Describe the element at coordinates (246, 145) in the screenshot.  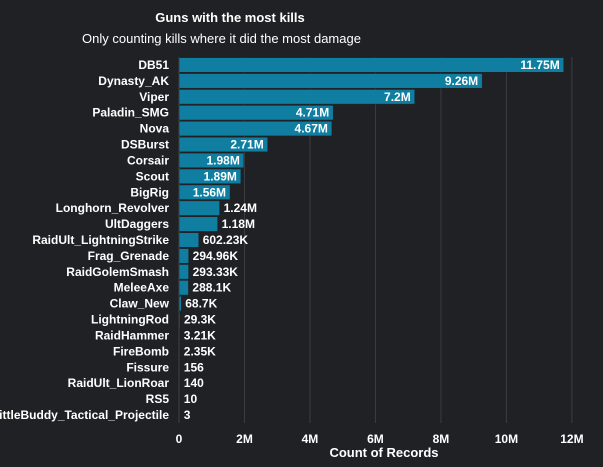
I see `value-label: 2.71M` at that location.